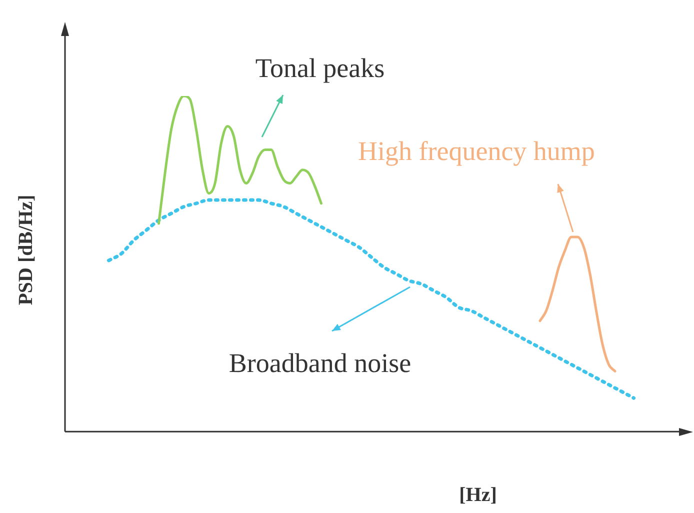 This screenshot has height=513, width=694. Describe the element at coordinates (320, 363) in the screenshot. I see `legend-label: Broadband noise` at that location.